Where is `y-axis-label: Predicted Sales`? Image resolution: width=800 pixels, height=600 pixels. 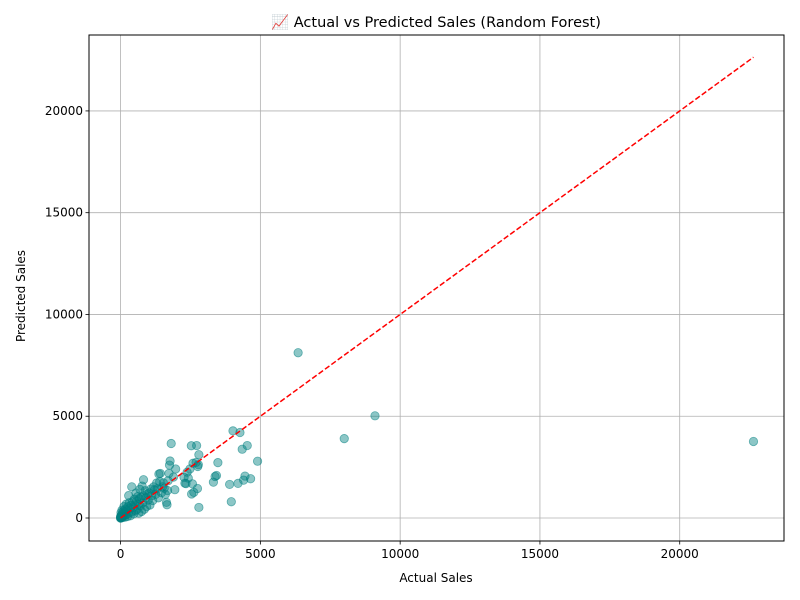
y-axis-label: Predicted Sales is located at coordinates (21, 296).